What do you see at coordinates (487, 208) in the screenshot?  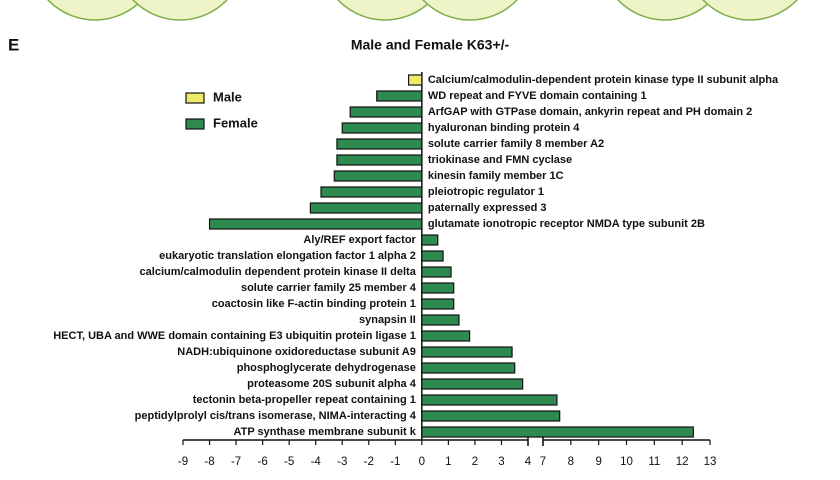 I see `category-label: paternally expressed 3` at bounding box center [487, 208].